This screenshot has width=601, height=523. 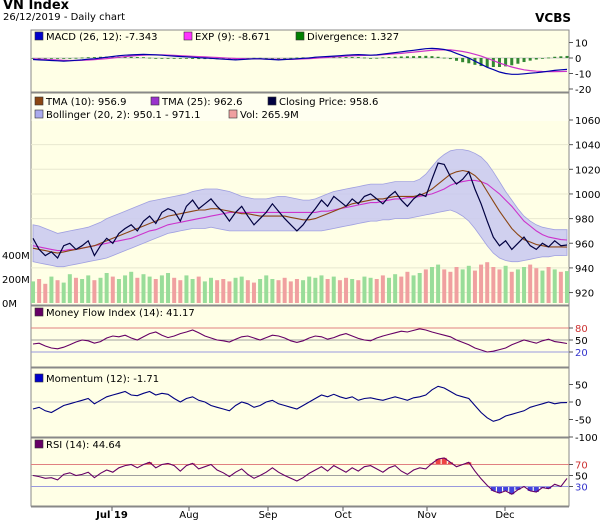 What do you see at coordinates (587, 195) in the screenshot?
I see `y-tick-label: 1000` at bounding box center [587, 195].